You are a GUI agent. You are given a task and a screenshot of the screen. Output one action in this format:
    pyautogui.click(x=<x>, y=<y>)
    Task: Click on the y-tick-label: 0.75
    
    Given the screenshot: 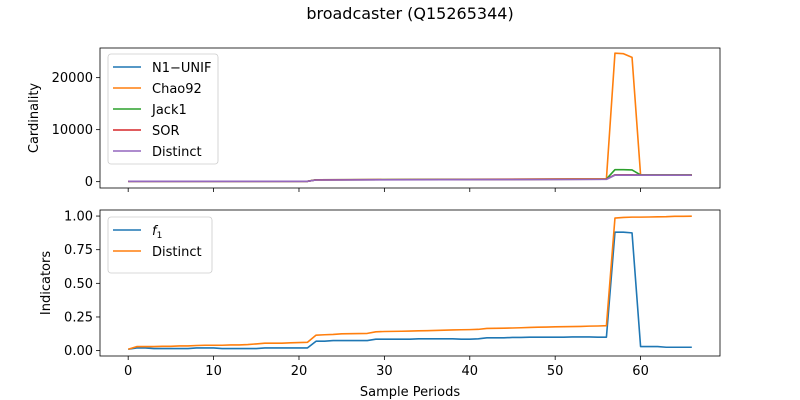 What is the action you would take?
    pyautogui.click(x=78, y=250)
    